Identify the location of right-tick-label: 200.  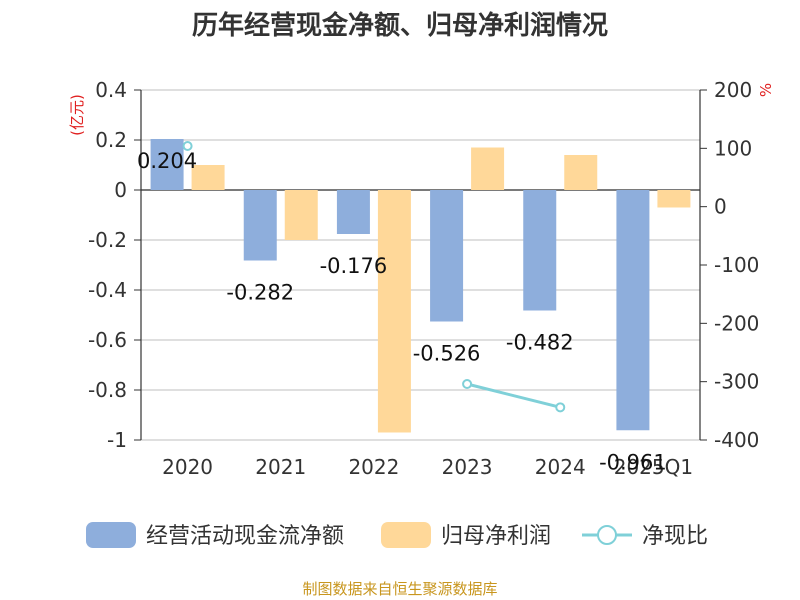
(733, 90).